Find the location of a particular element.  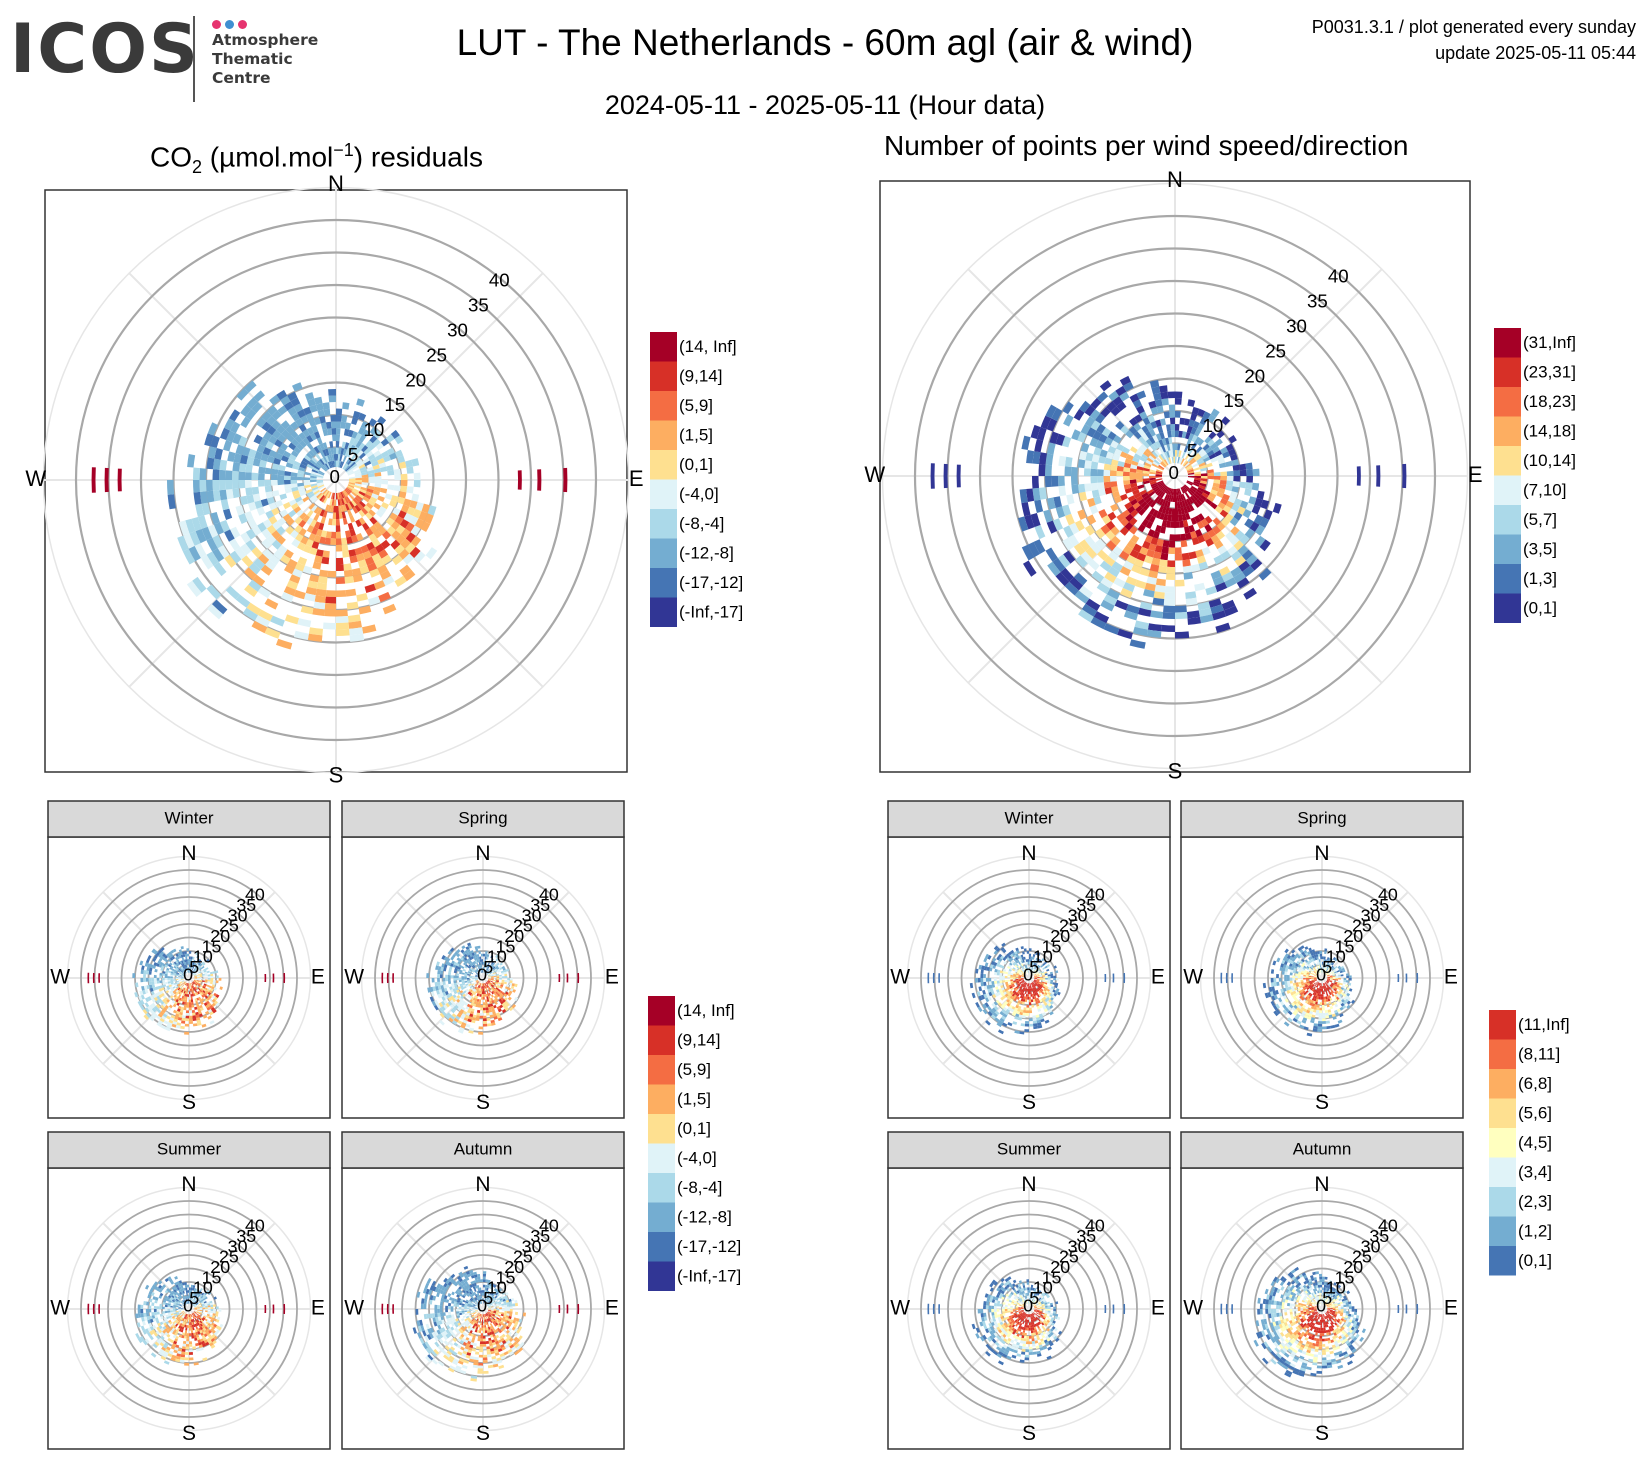

logo-line: Thematic is located at coordinates (252, 59).